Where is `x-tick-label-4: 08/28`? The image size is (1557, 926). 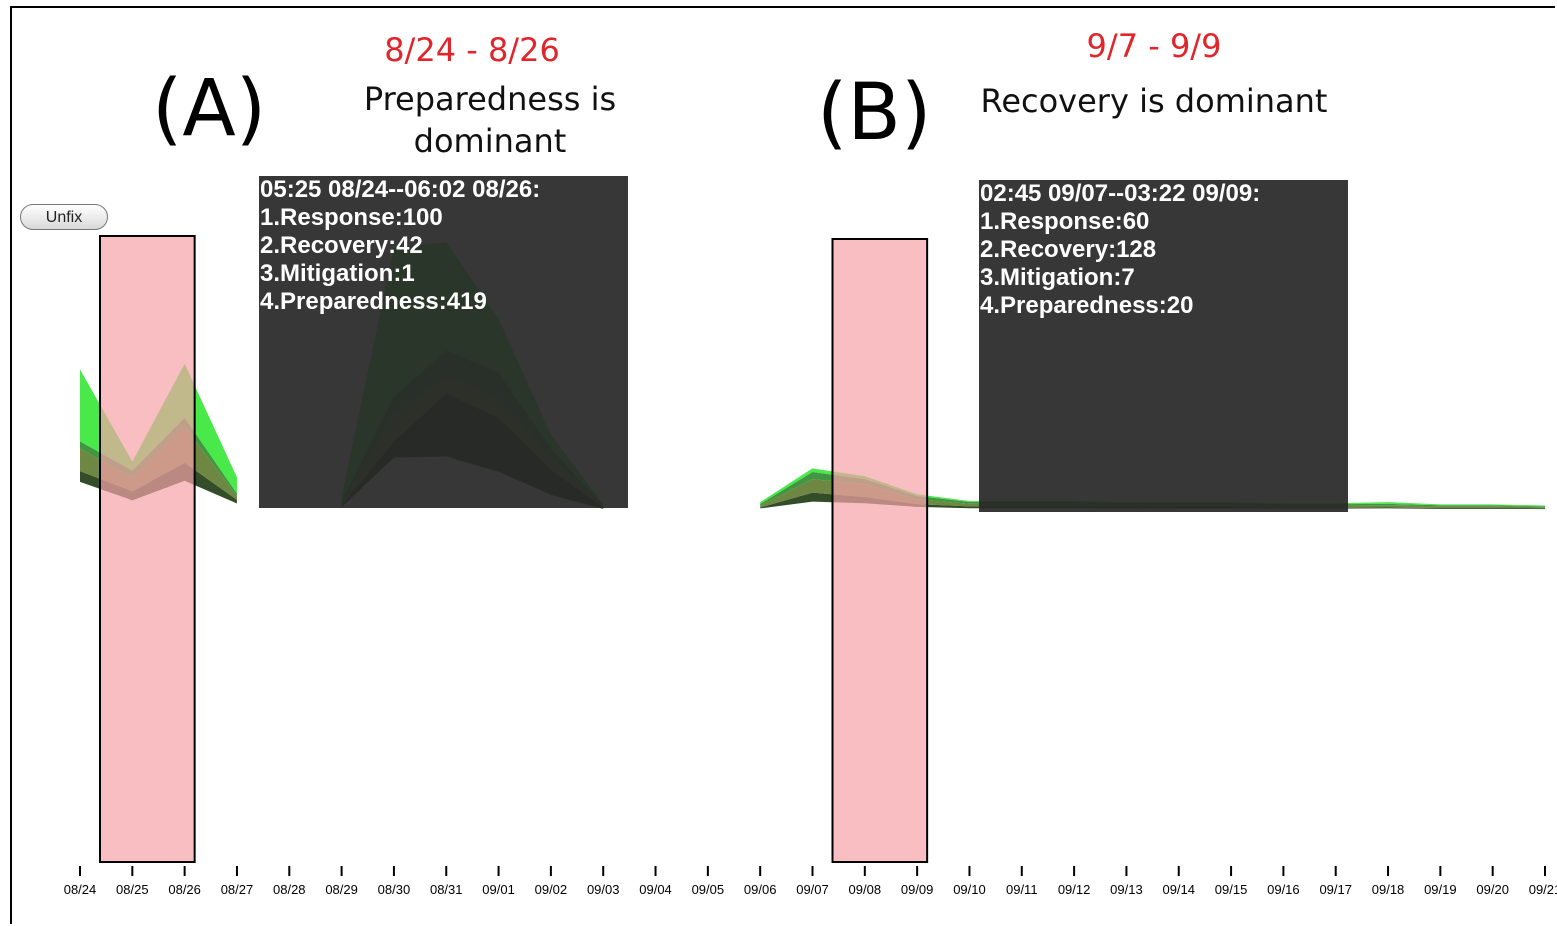 x-tick-label-4: 08/28 is located at coordinates (289, 889).